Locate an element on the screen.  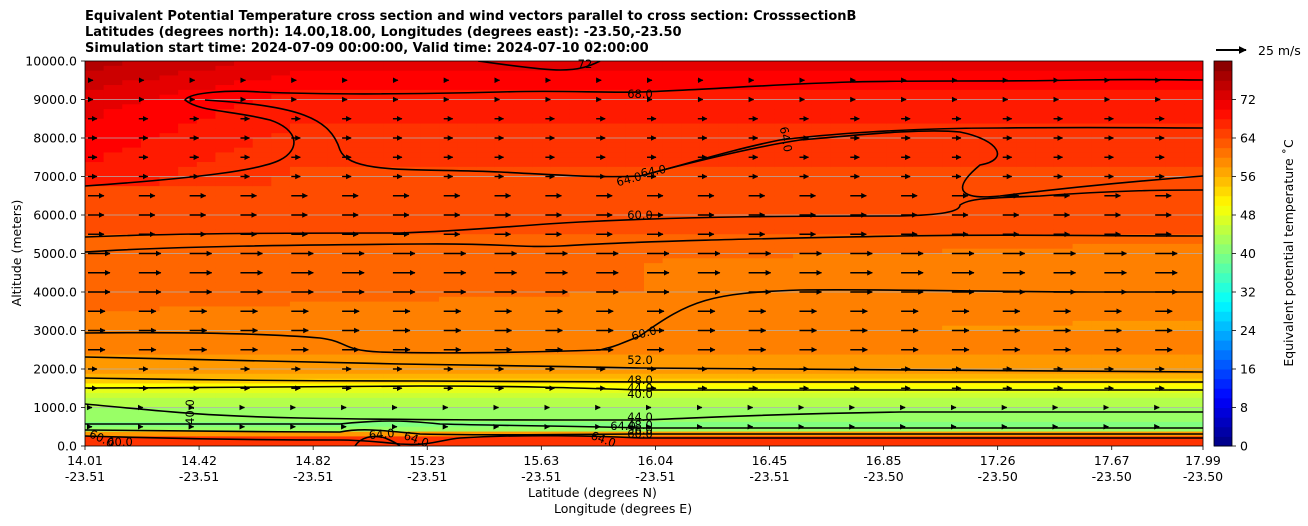
field-cell-1970 is located at coordinates (542, 304).